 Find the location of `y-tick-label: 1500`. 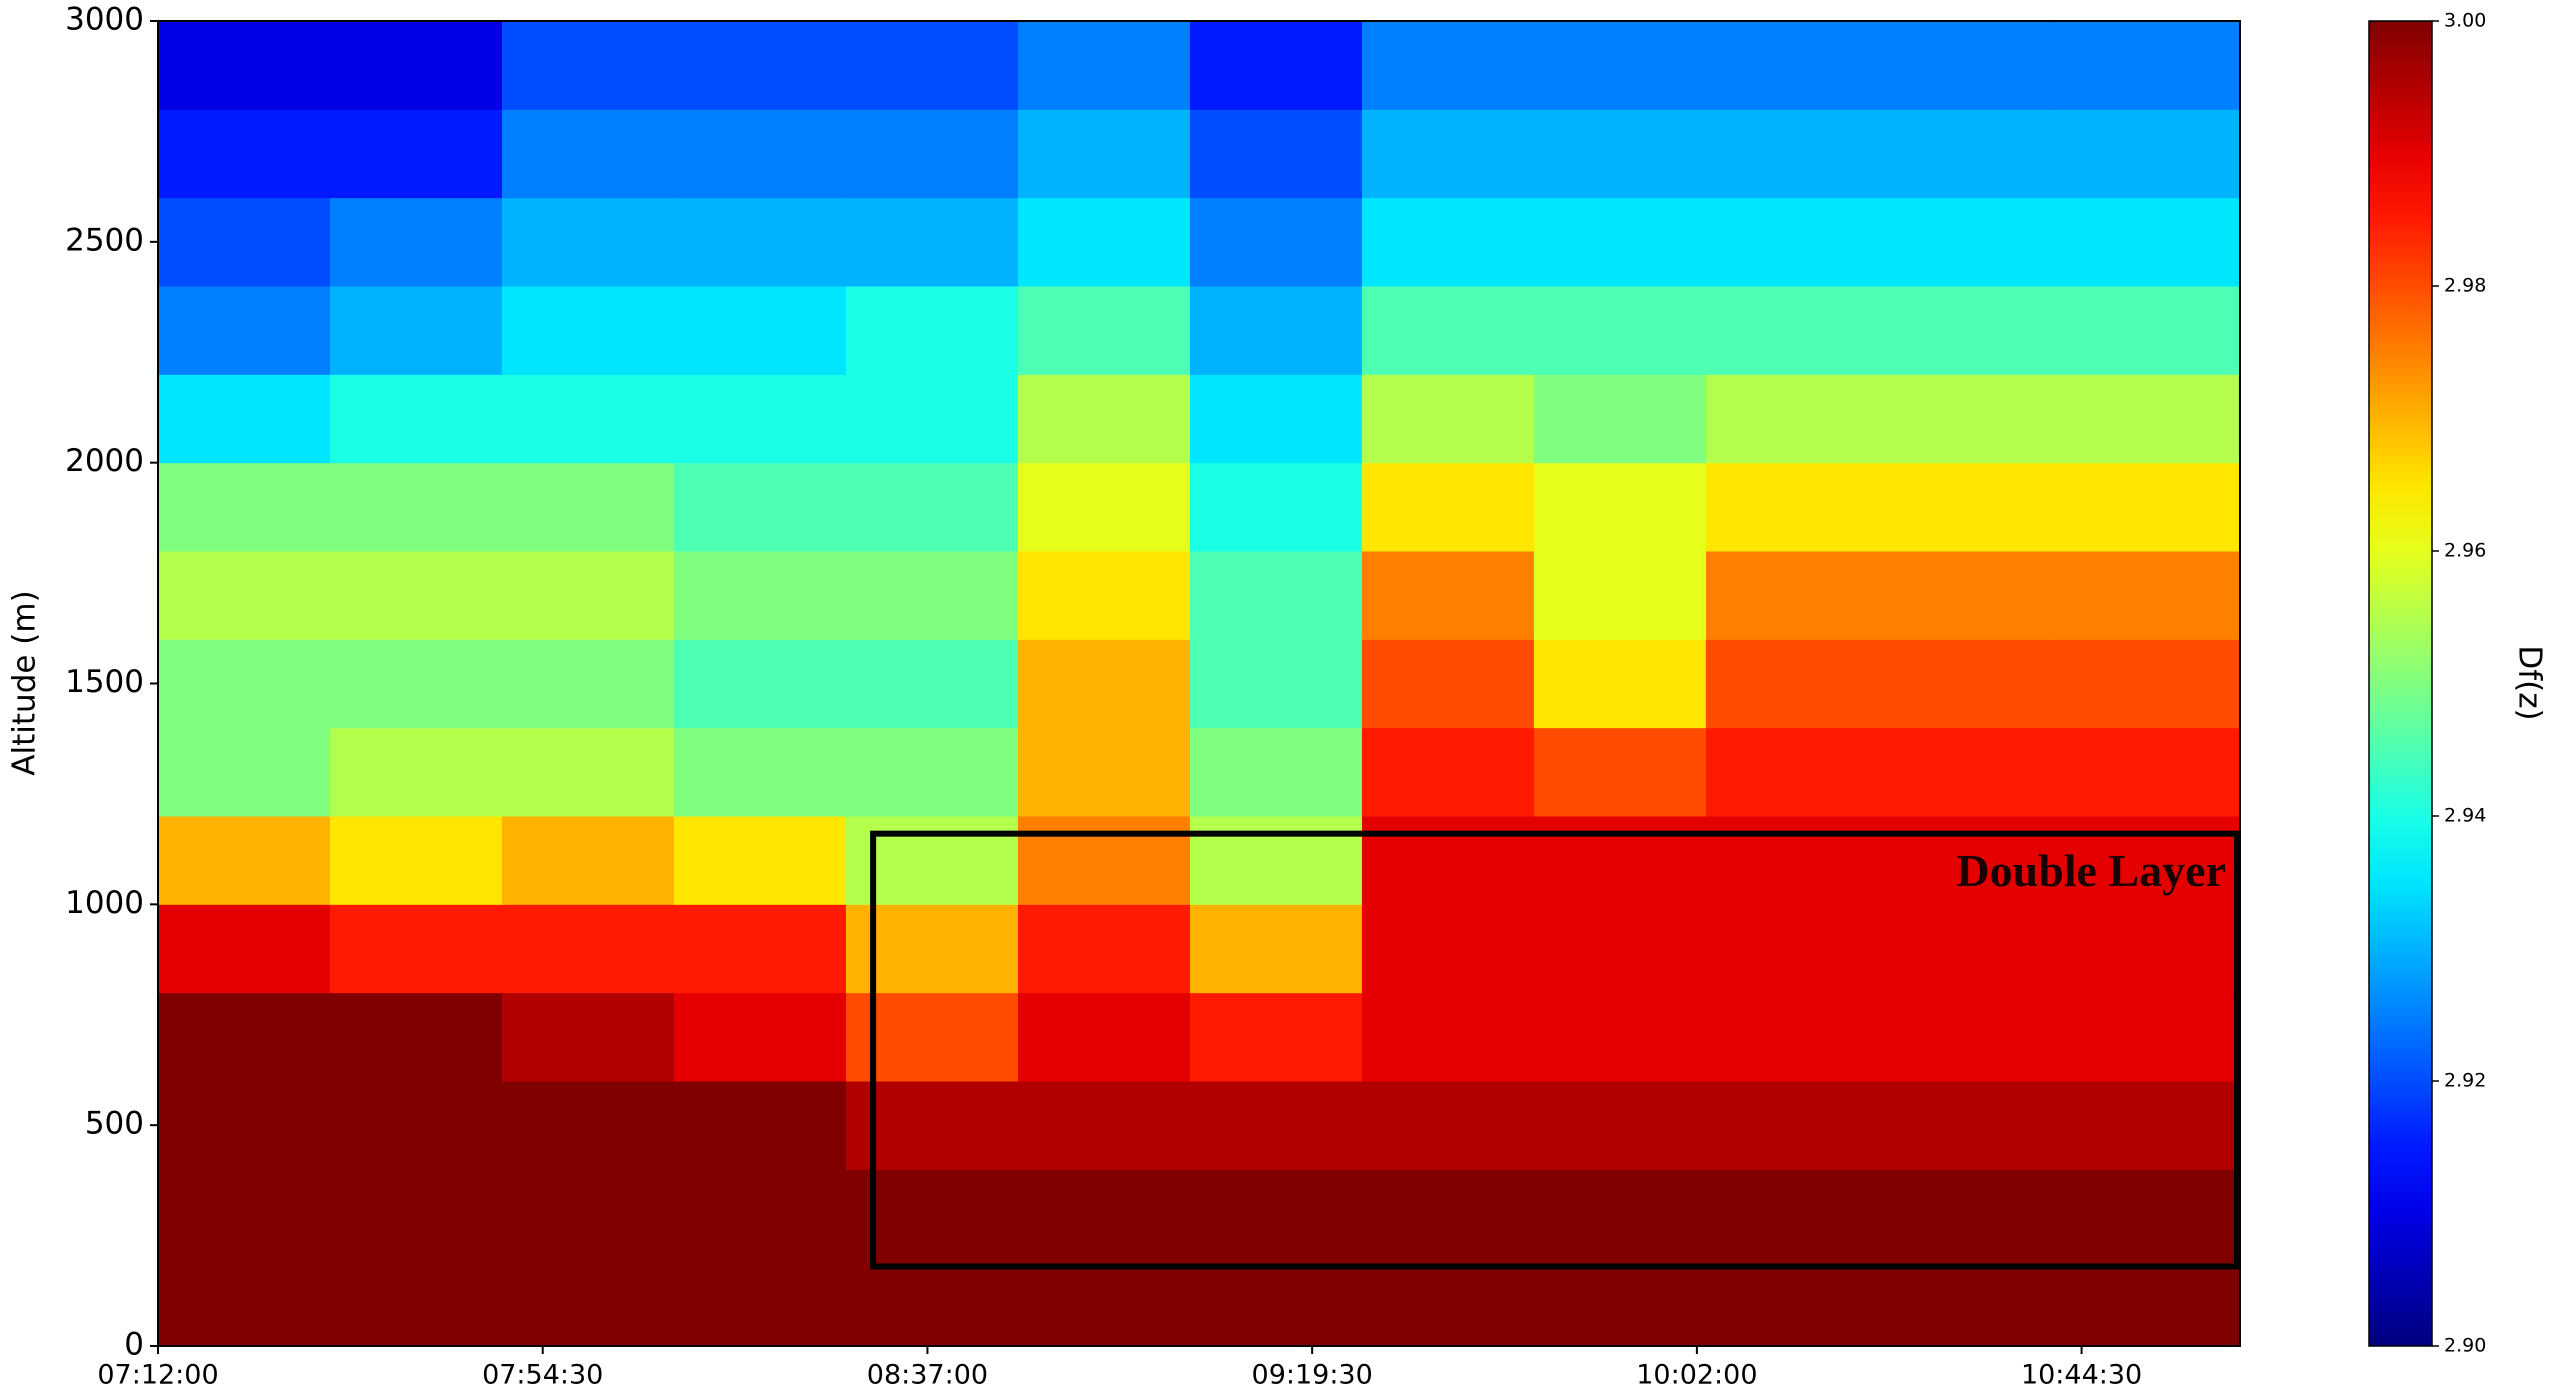

y-tick-label: 1500 is located at coordinates (104, 682).